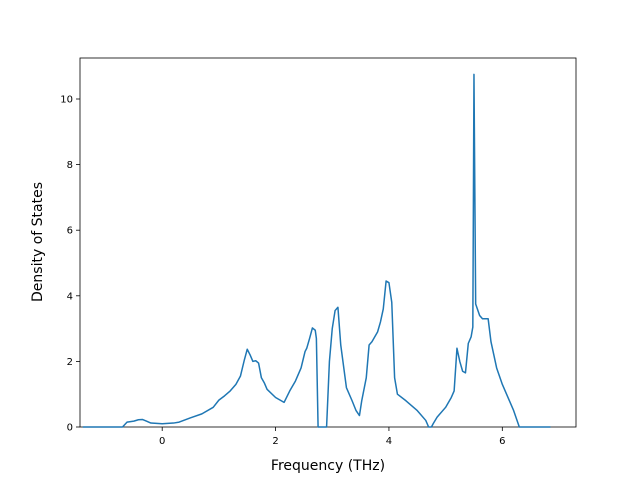 This screenshot has height=480, width=640. I want to click on y-tick-label: 4, so click(70, 296).